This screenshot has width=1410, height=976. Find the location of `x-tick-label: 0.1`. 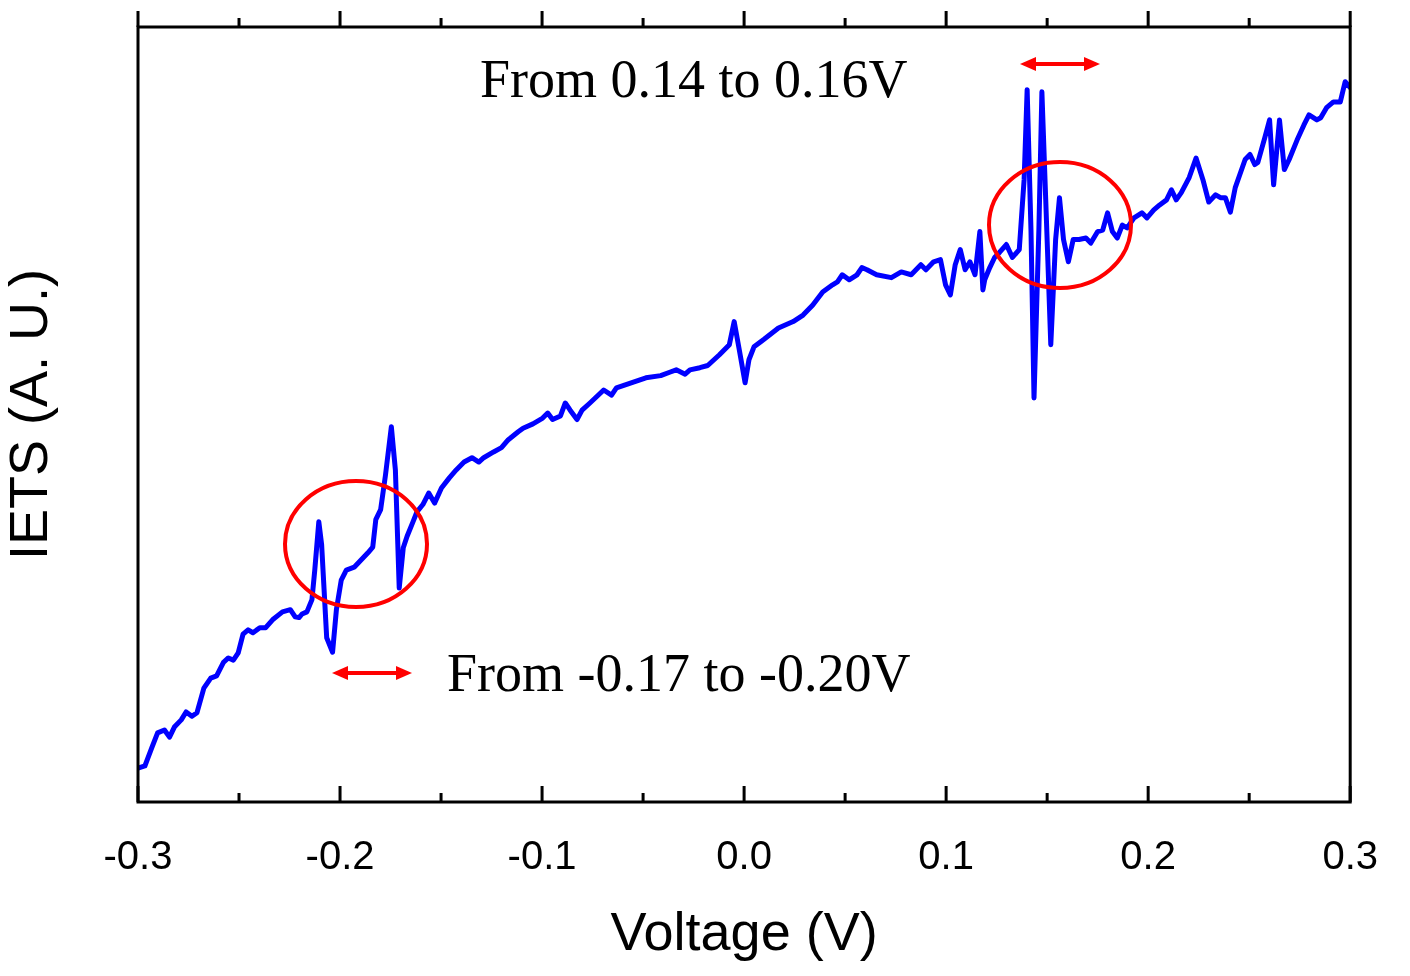

x-tick-label: 0.1 is located at coordinates (946, 855).